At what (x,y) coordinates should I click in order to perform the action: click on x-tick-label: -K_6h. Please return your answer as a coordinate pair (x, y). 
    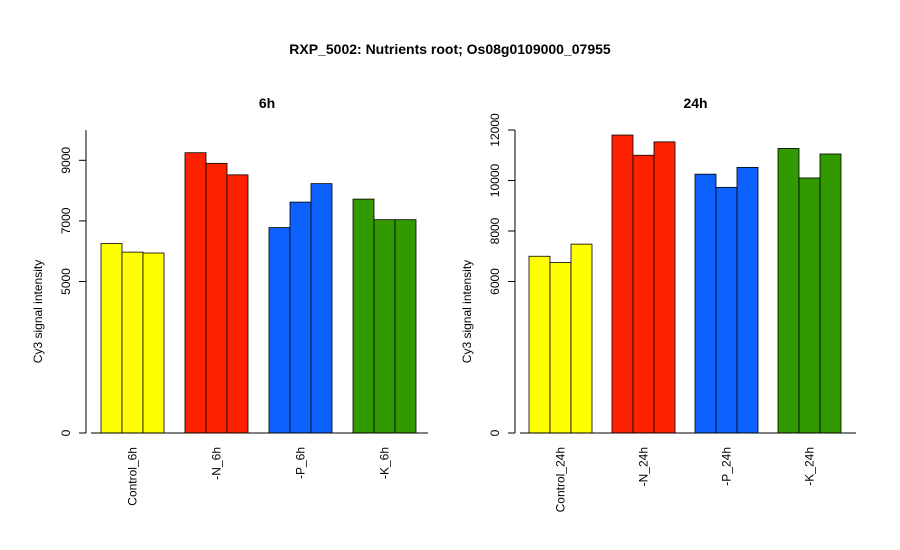
    Looking at the image, I should click on (385, 463).